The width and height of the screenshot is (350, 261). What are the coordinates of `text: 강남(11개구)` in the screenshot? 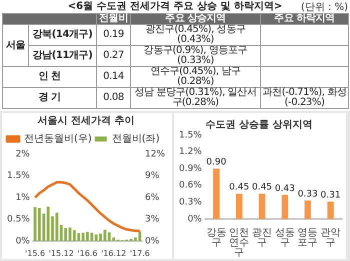 It's located at (62, 56).